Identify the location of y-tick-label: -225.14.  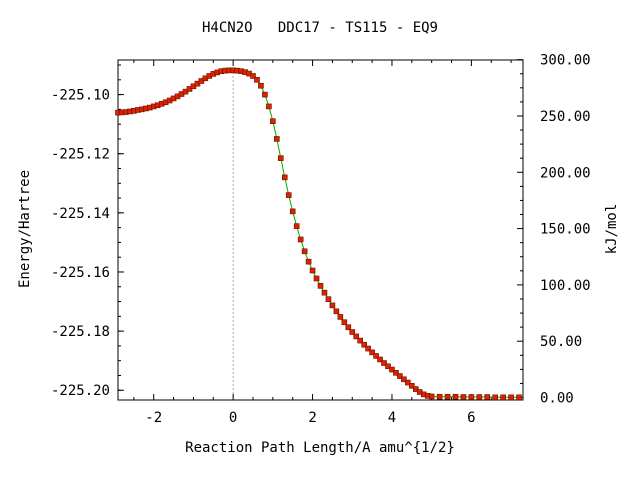
(80, 214).